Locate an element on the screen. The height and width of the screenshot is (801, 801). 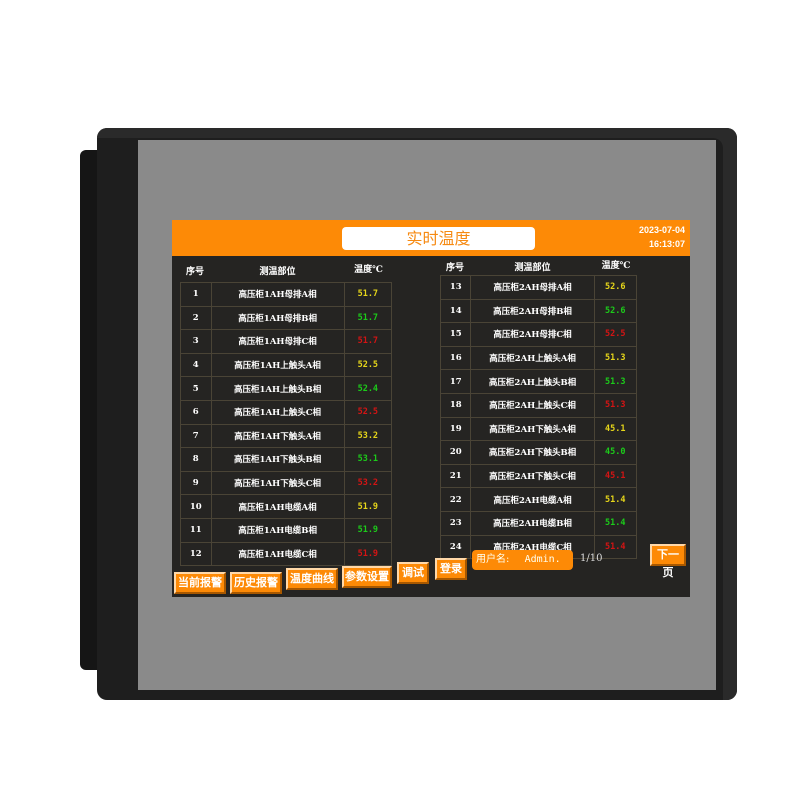
row-seq: 4 is located at coordinates (196, 365).